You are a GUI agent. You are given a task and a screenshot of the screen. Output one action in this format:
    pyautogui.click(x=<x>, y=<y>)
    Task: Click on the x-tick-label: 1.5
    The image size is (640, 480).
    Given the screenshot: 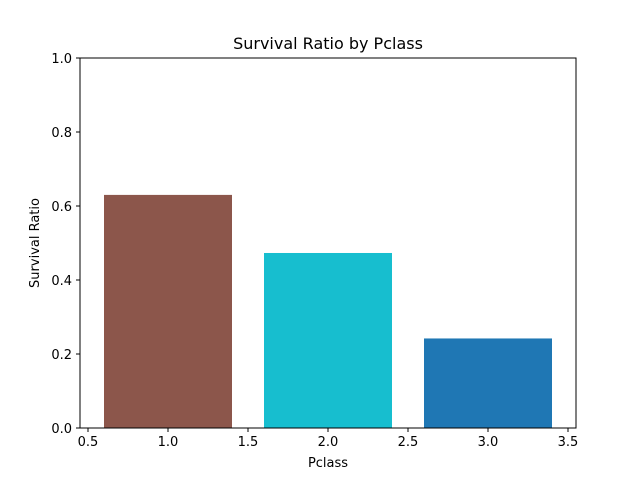 What is the action you would take?
    pyautogui.click(x=248, y=442)
    